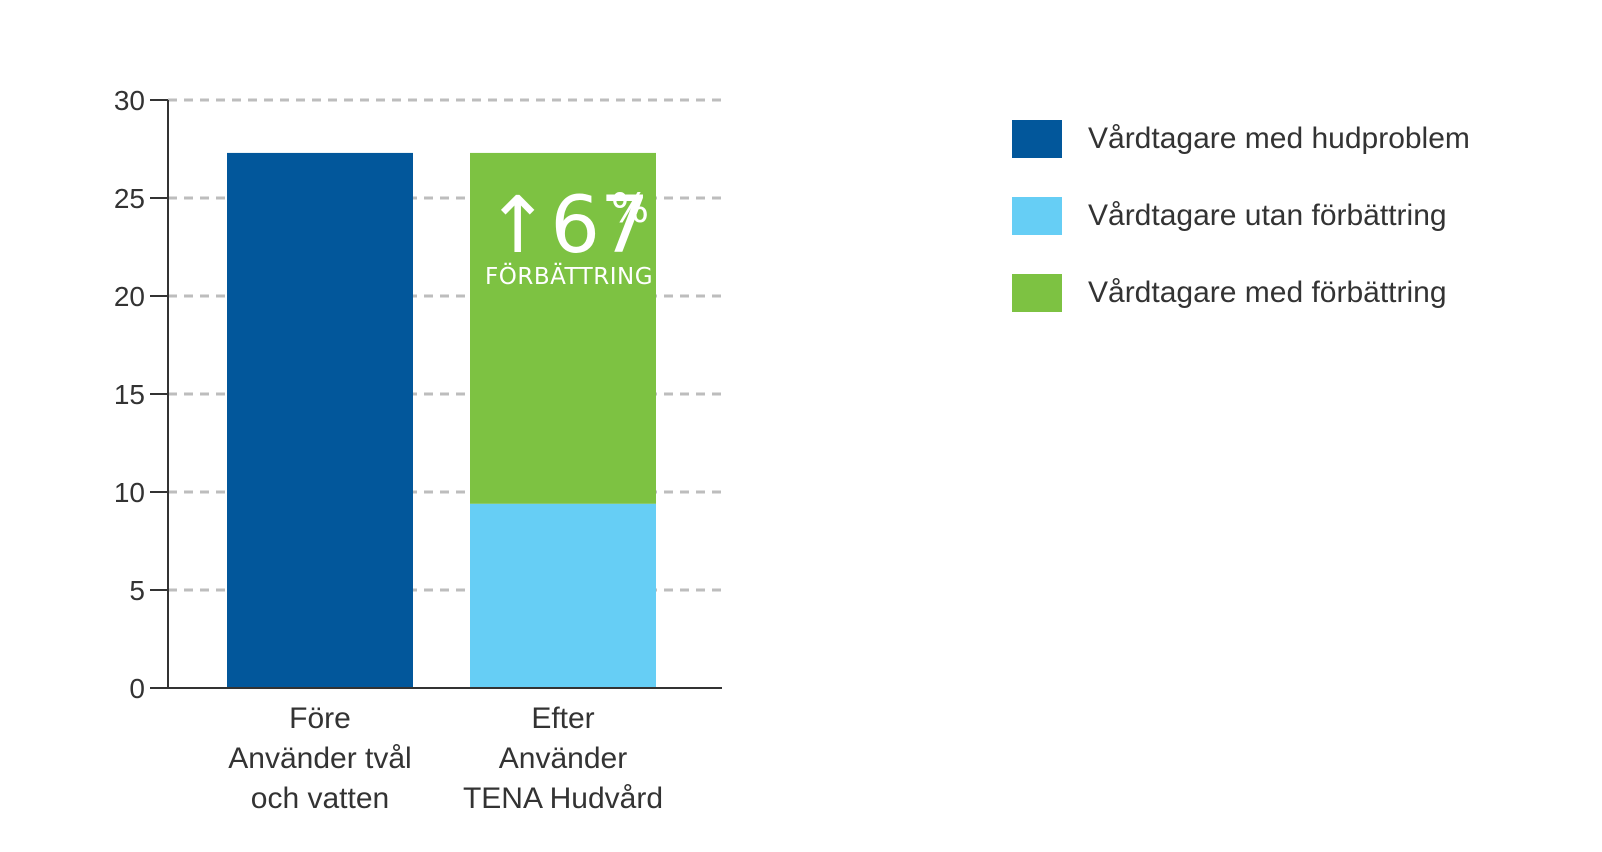 This screenshot has width=1602, height=852. Describe the element at coordinates (1037, 215) in the screenshot. I see `legend-swatch-utan-forbattring` at that location.